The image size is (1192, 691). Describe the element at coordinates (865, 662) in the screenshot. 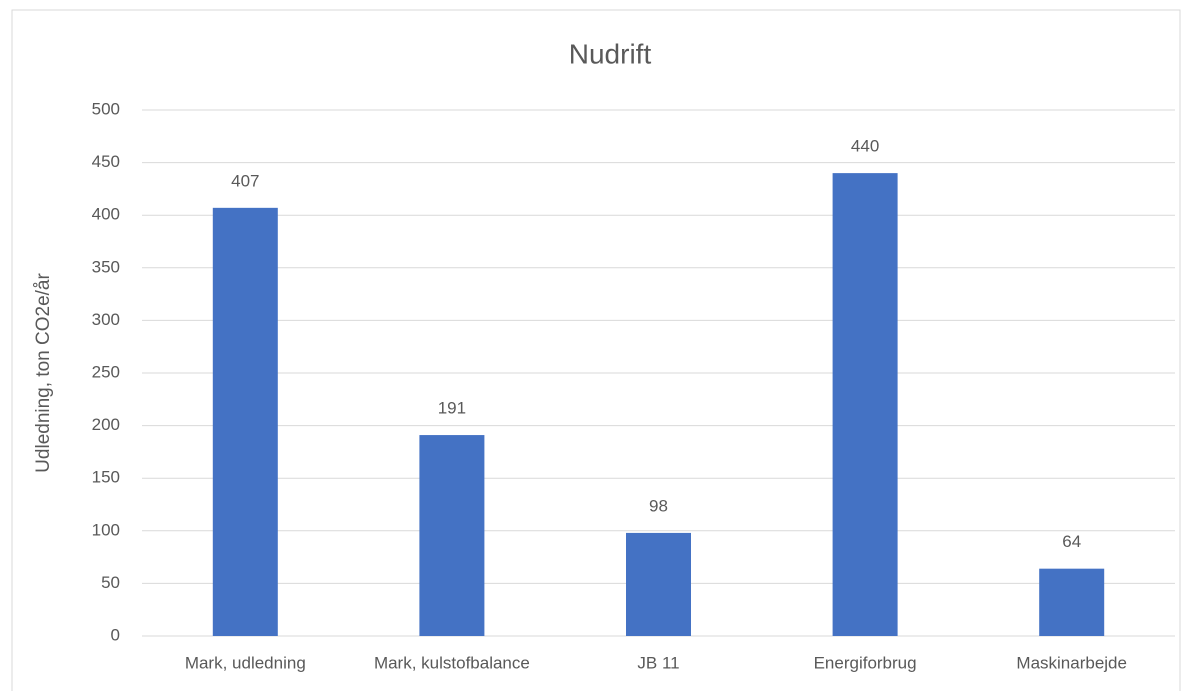

I see `x-tick-label: Energiforbrug` at that location.